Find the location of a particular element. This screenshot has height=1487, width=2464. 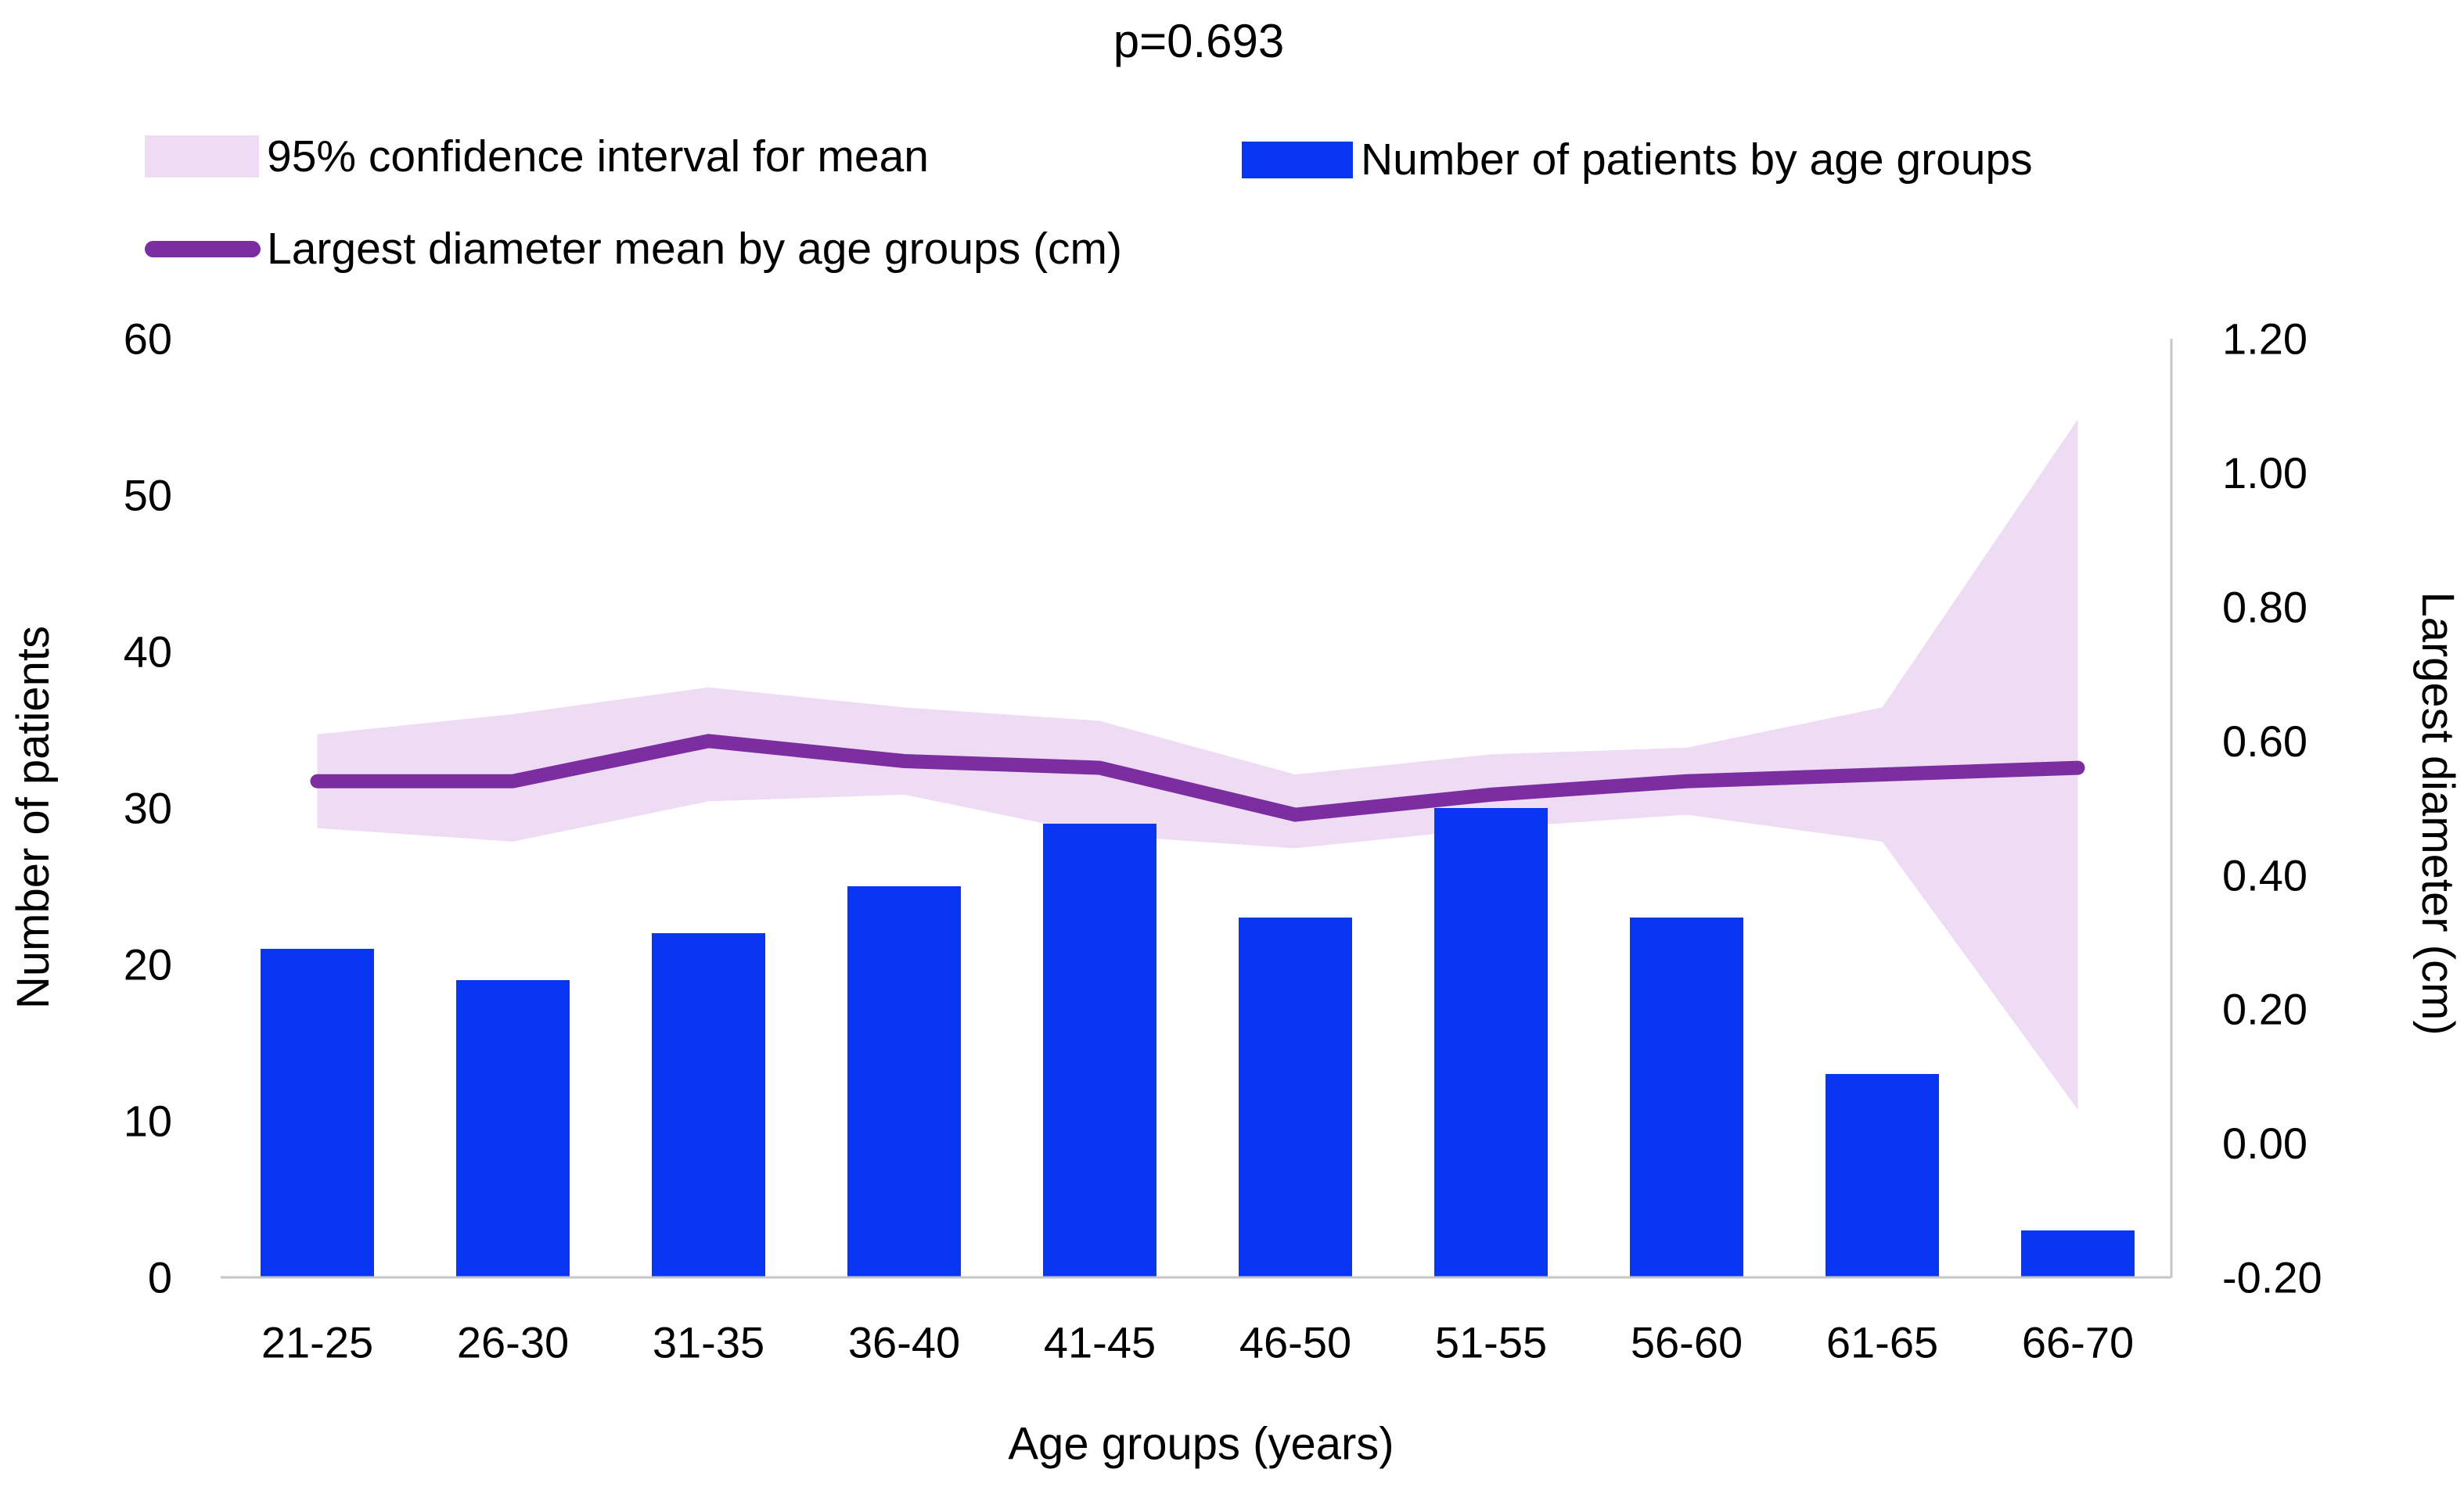

legend-label: 95% confidence interval for mean is located at coordinates (598, 156).